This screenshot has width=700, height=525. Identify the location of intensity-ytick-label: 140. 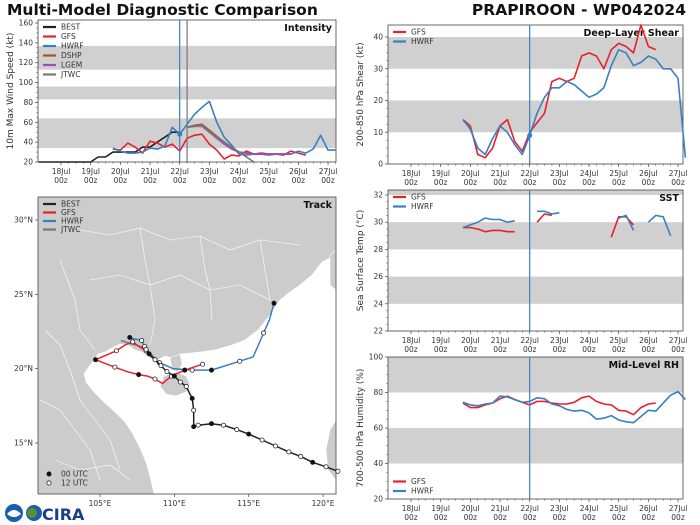
(26, 42).